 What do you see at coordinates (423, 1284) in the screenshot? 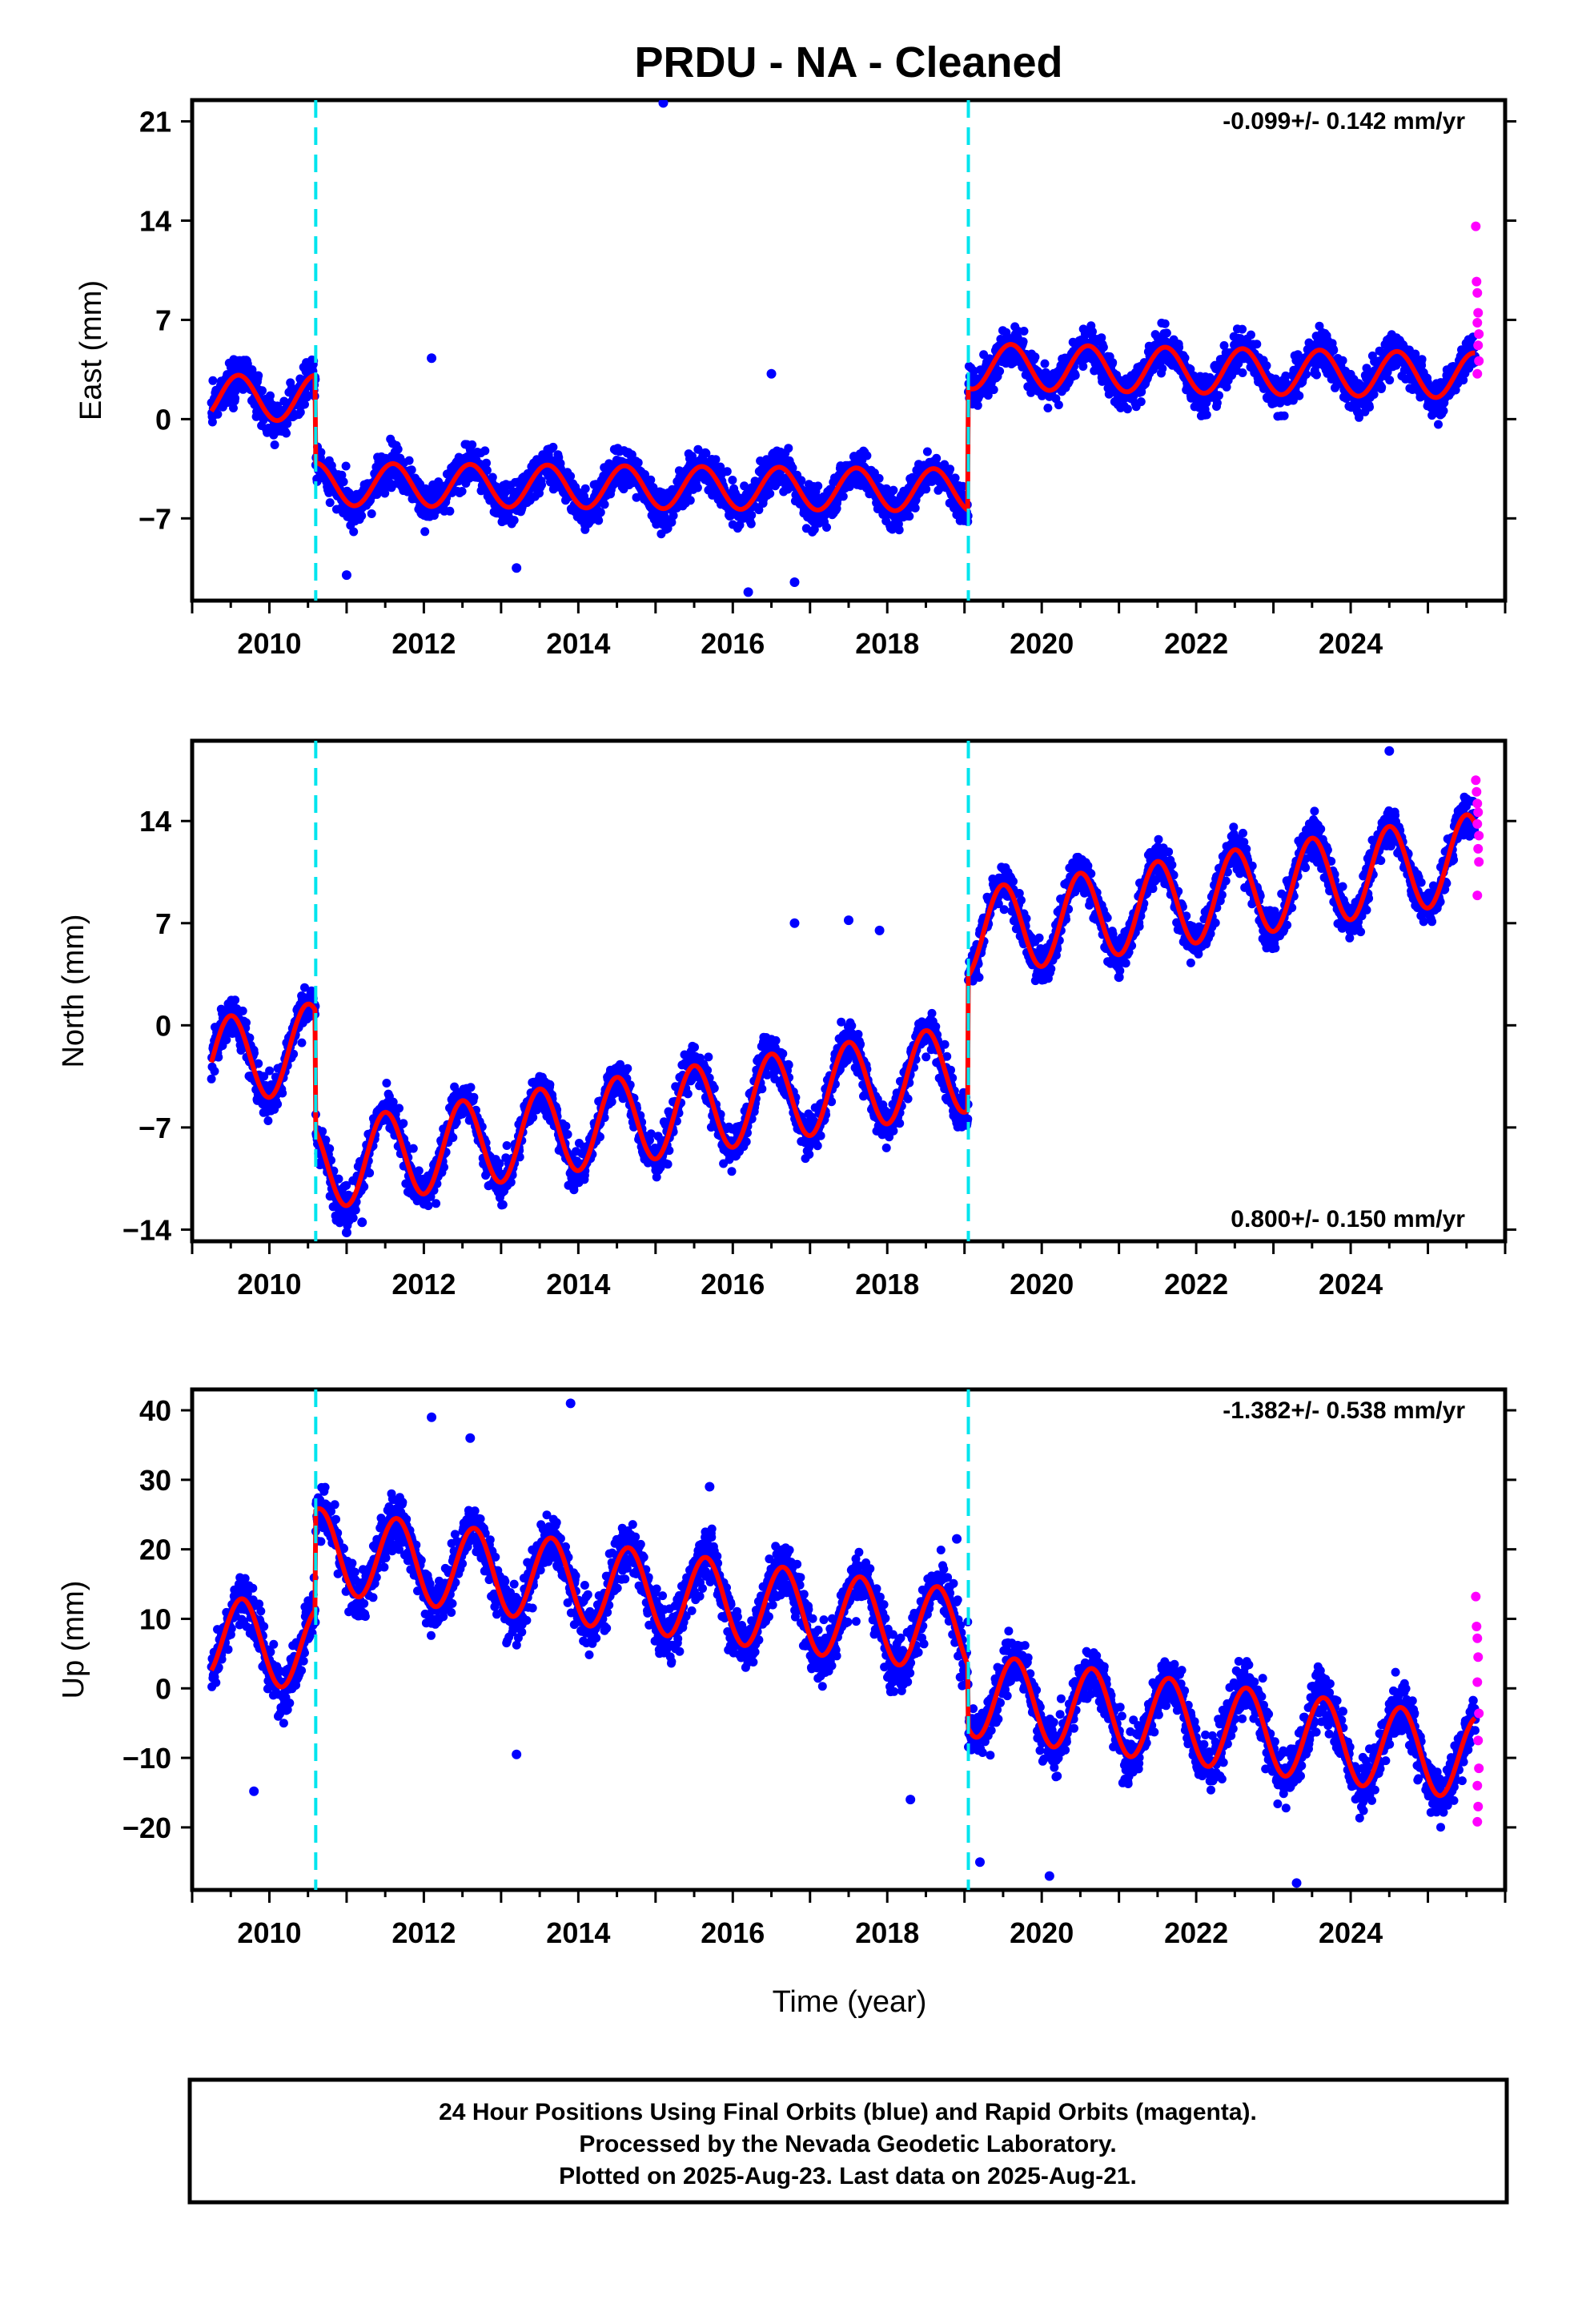
I see `north-x-tick-label: 2012` at bounding box center [423, 1284].